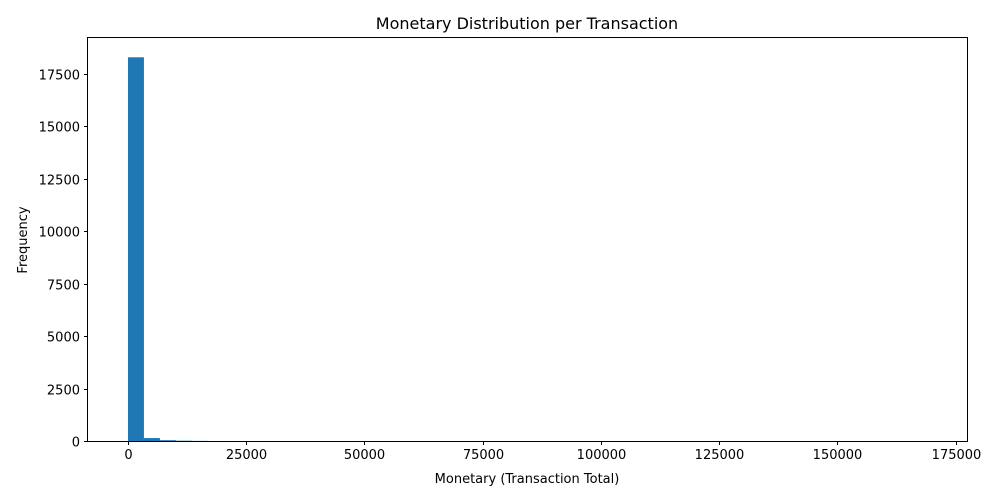  Describe the element at coordinates (23, 239) in the screenshot. I see `y-axis-label: Frequency` at that location.